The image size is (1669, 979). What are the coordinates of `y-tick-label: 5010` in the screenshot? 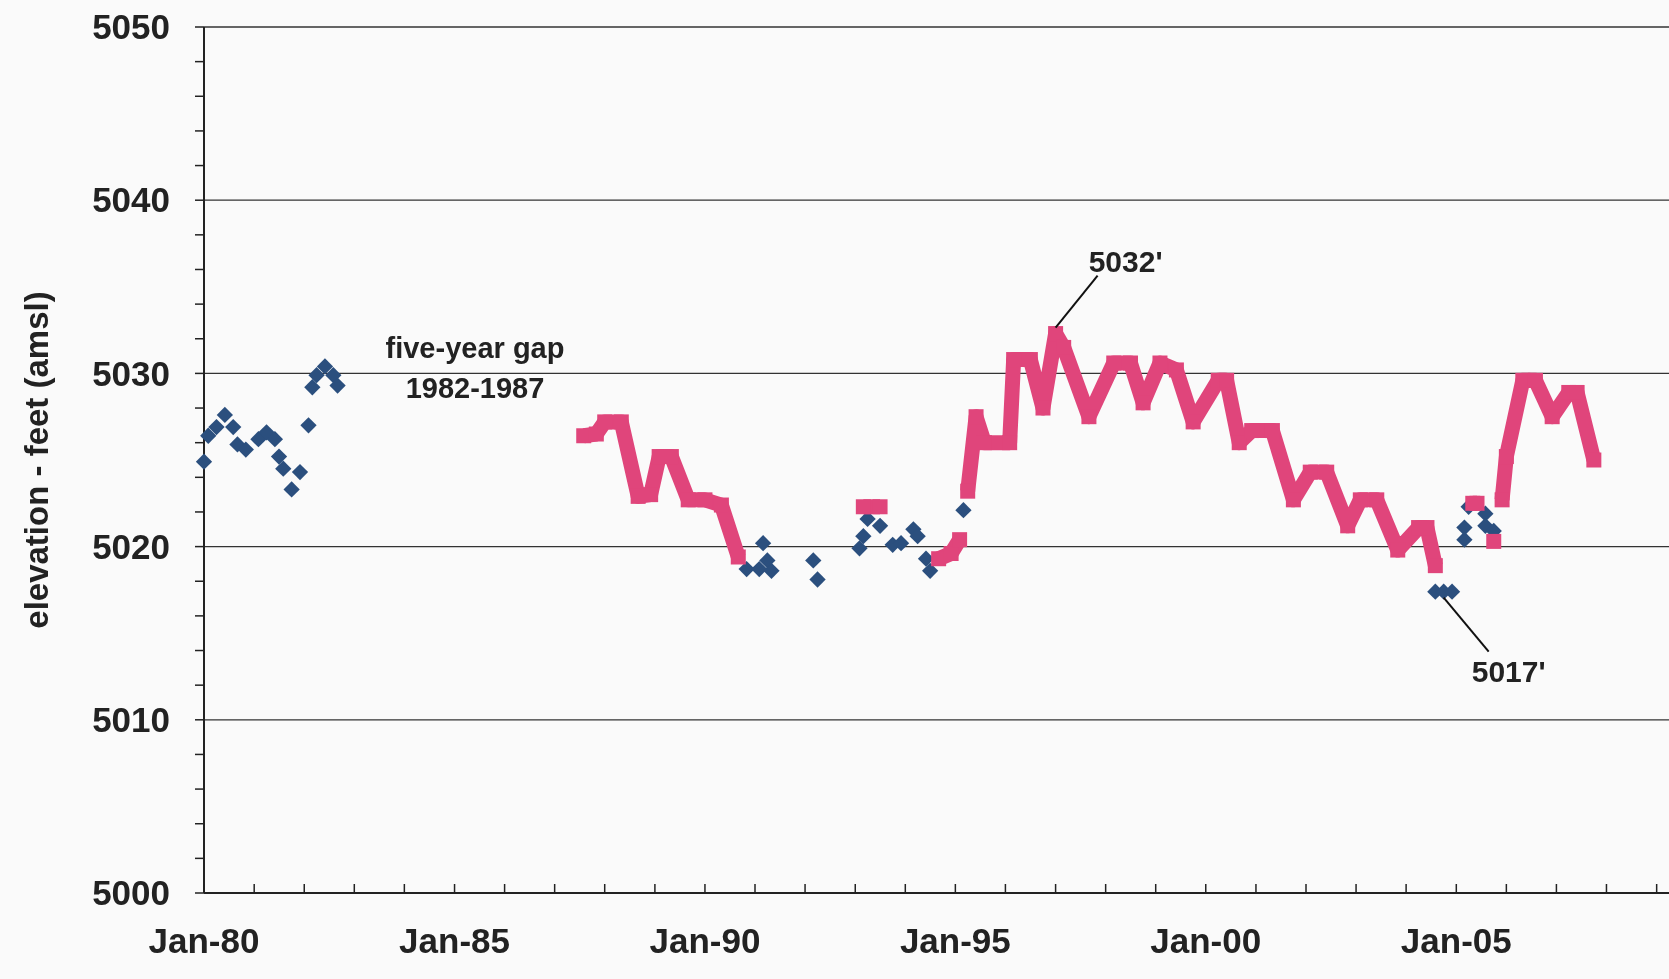 It's located at (131, 720).